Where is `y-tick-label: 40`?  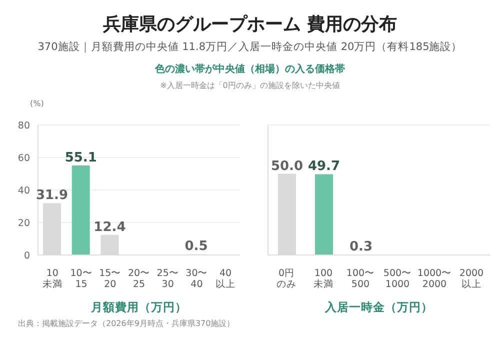 y-tick-label: 40 is located at coordinates (24, 190).